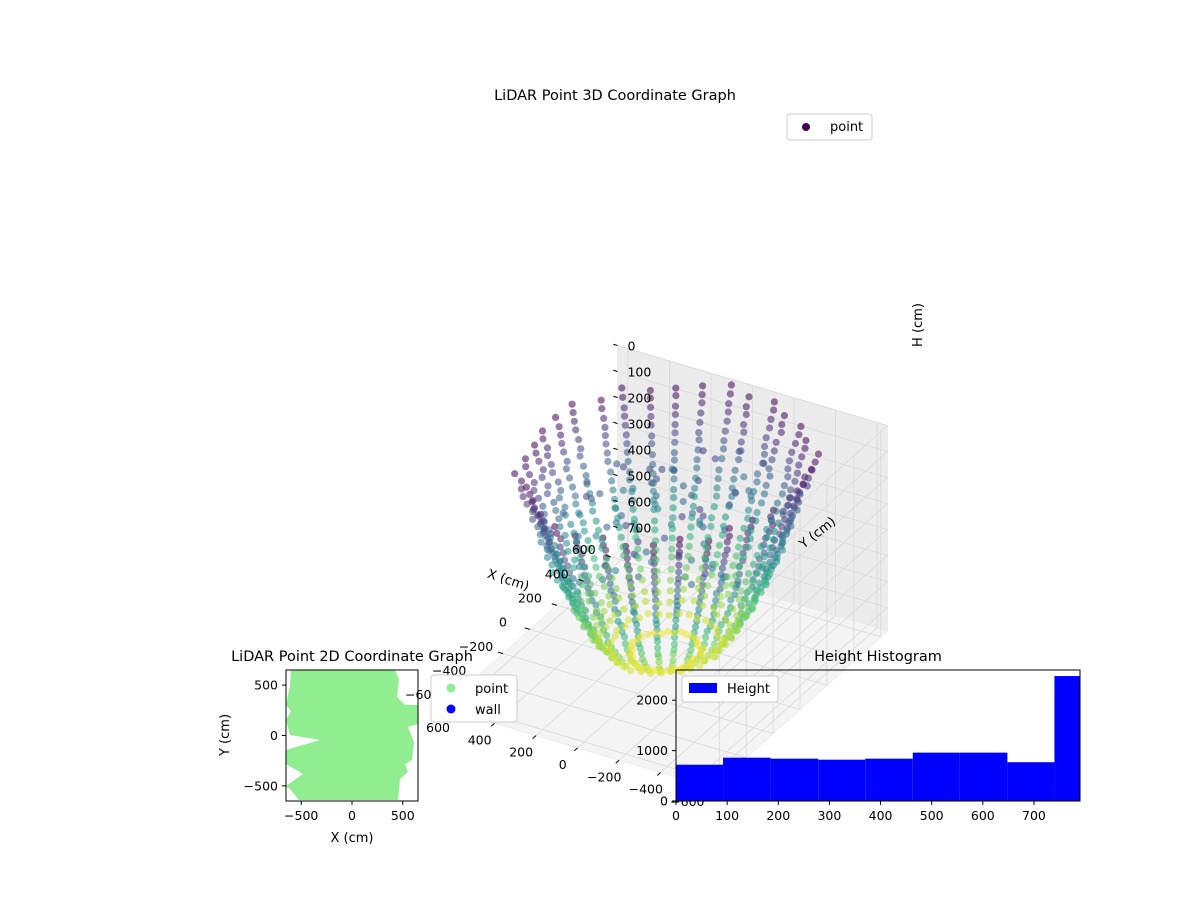  What do you see at coordinates (1034, 815) in the screenshot?
I see `x-tick-label-hist: 700` at bounding box center [1034, 815].